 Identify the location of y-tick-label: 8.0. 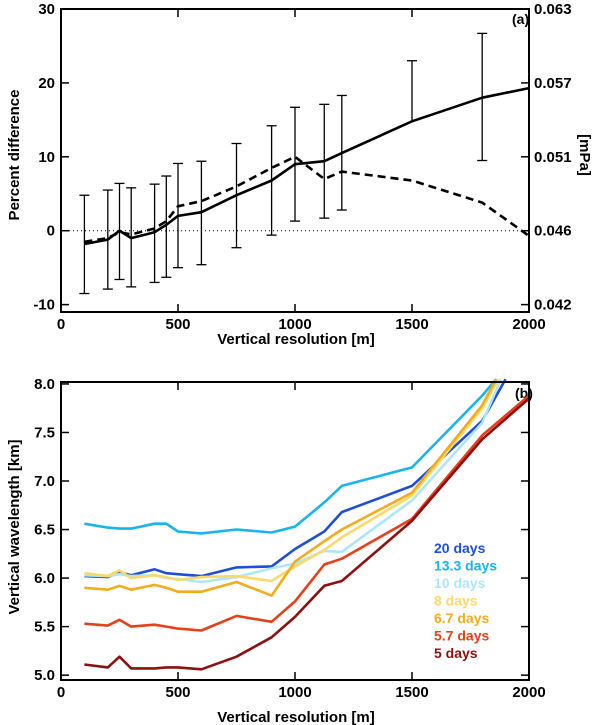
(44, 384).